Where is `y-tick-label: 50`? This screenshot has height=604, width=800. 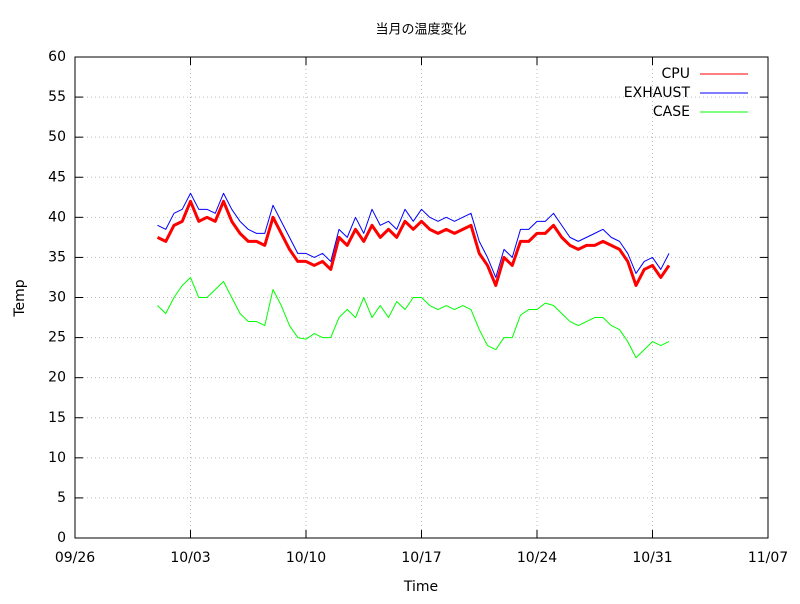
y-tick-label: 50 is located at coordinates (57, 137).